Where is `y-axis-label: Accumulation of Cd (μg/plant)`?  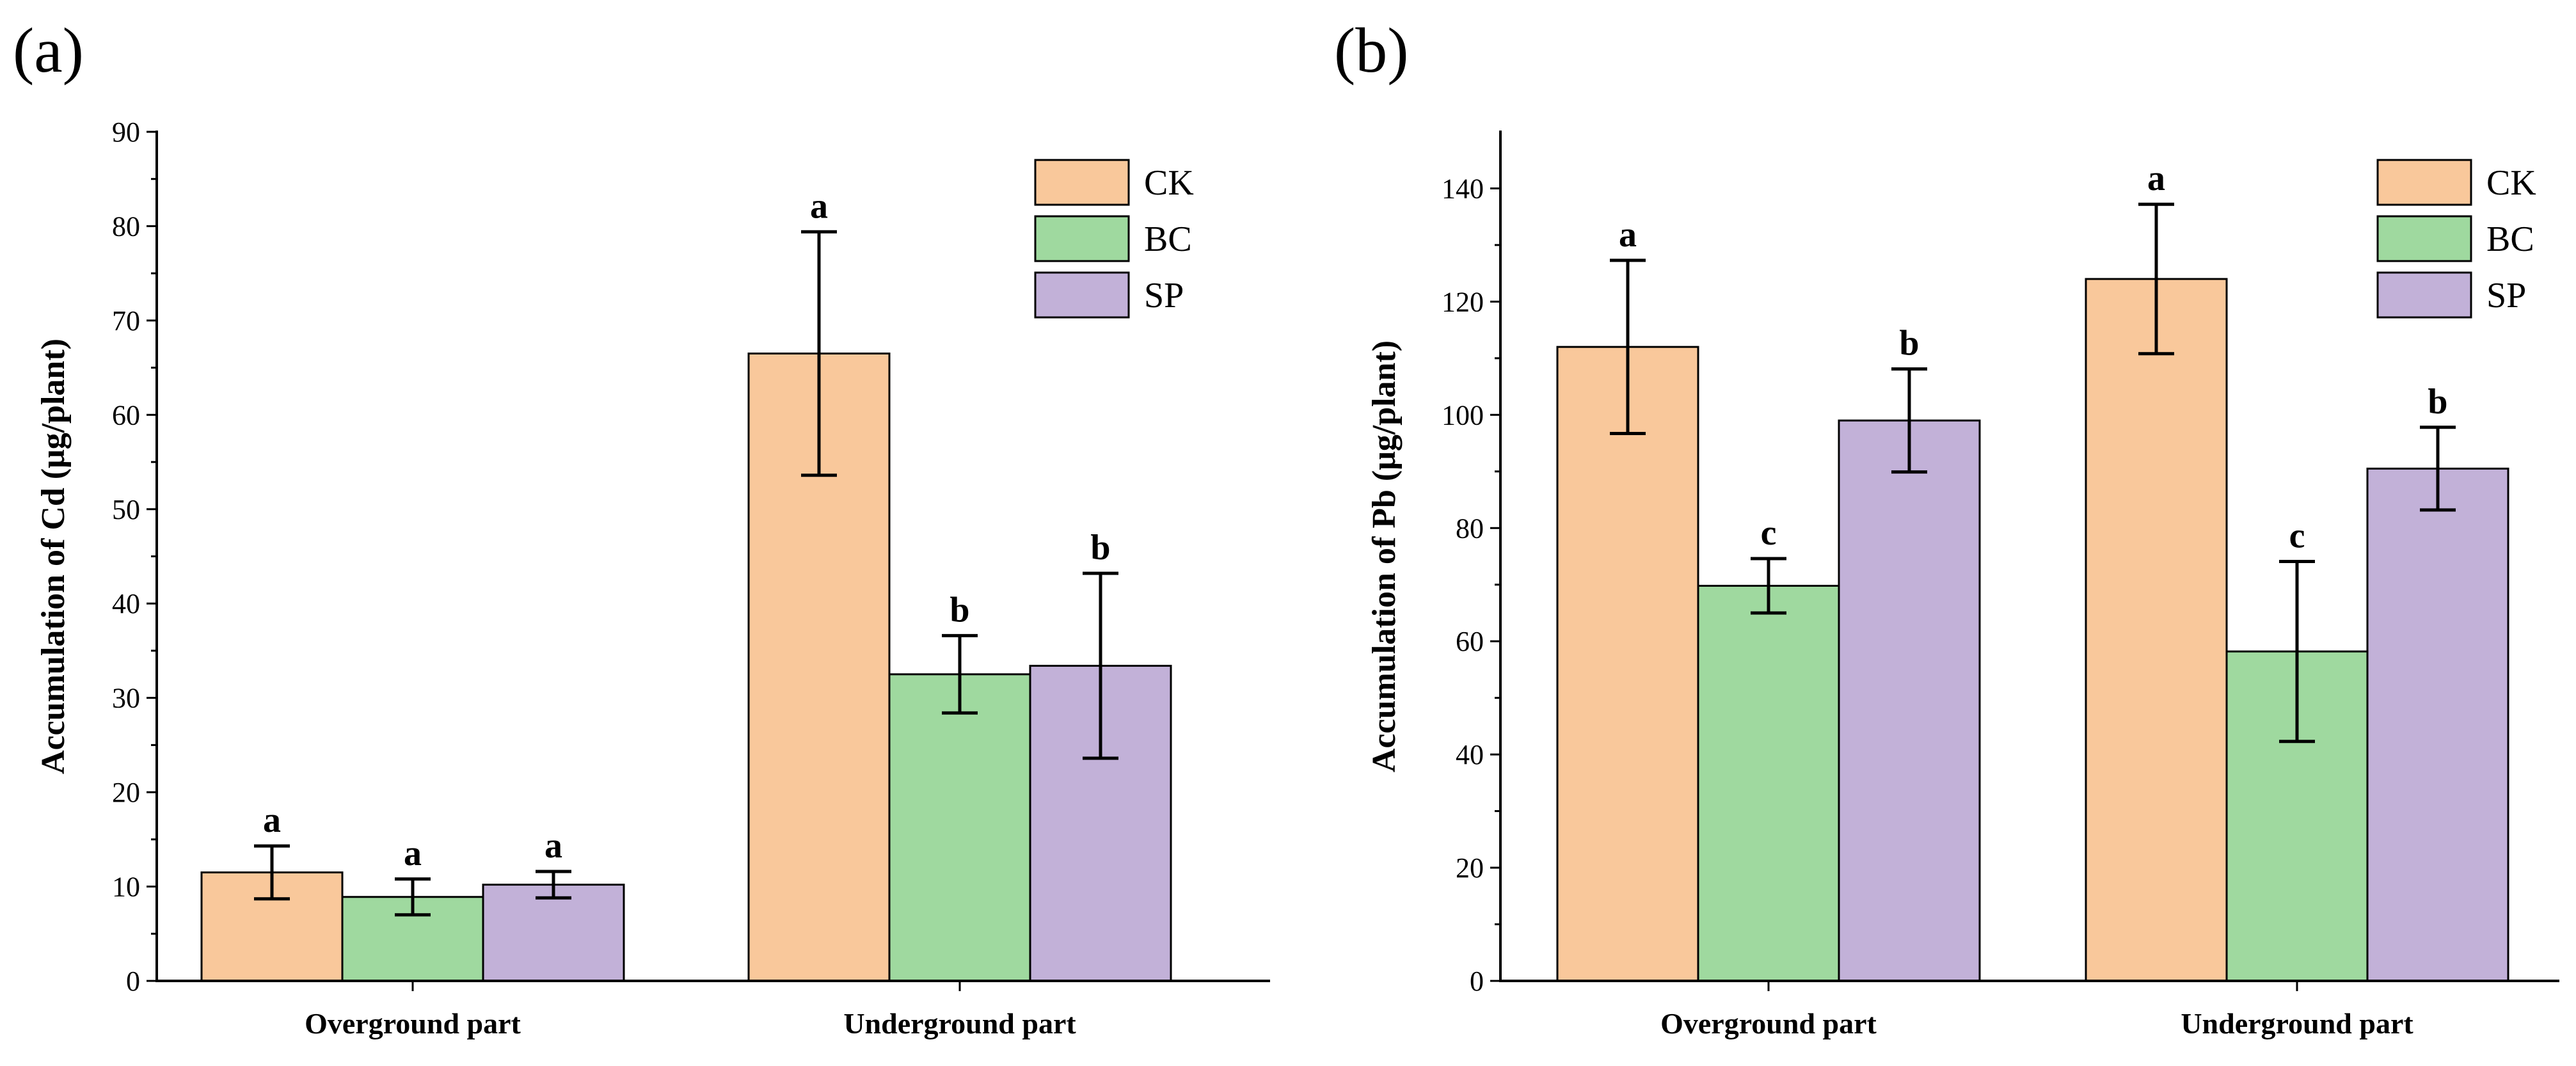
y-axis-label: Accumulation of Cd (μg/plant) is located at coordinates (54, 556).